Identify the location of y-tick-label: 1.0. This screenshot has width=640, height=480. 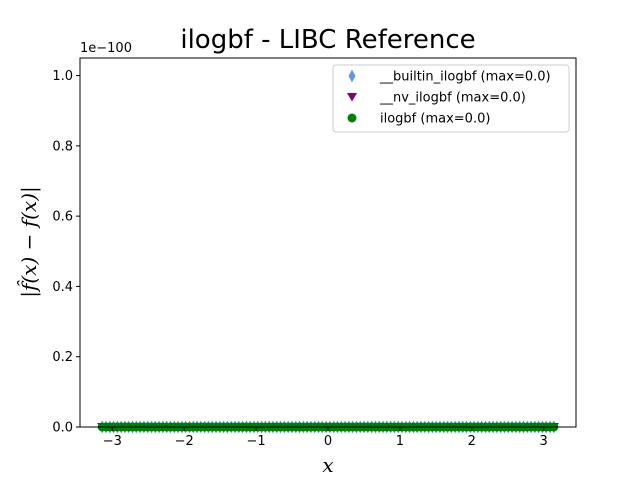
(62, 76).